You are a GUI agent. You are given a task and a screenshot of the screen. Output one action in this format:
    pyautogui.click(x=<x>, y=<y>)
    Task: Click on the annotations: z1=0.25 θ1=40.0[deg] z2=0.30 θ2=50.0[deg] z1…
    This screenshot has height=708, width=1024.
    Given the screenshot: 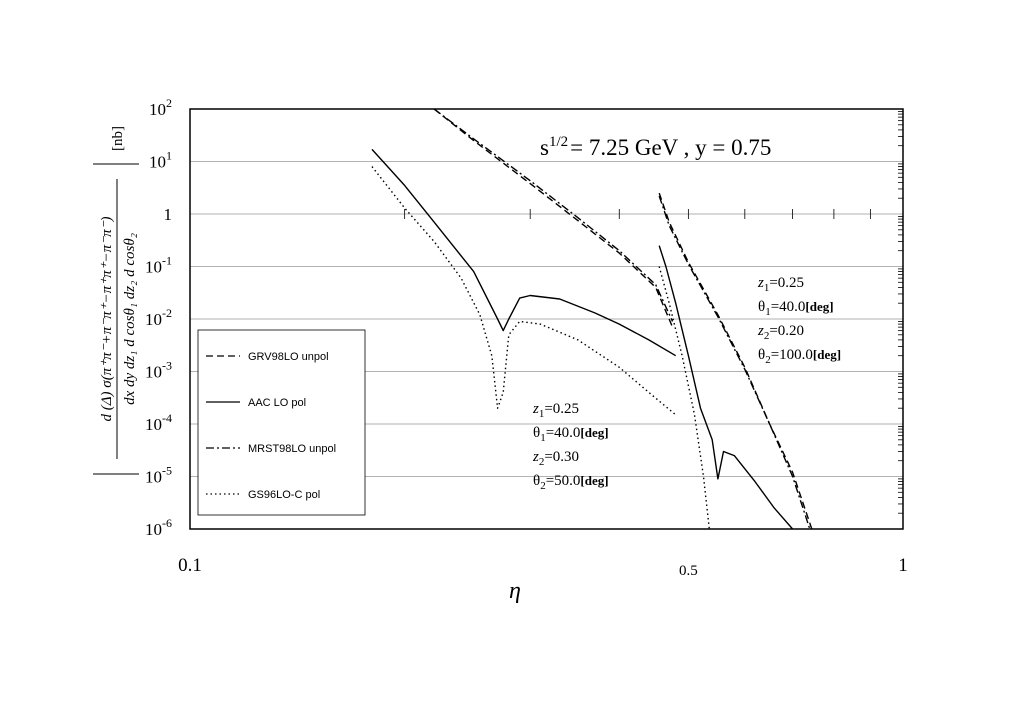 What is the action you would take?
    pyautogui.click(x=686, y=383)
    